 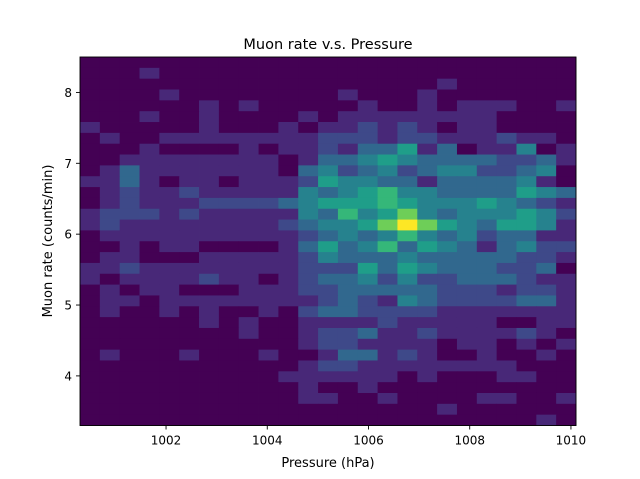 I want to click on x-tick-label: 1002, so click(x=166, y=441).